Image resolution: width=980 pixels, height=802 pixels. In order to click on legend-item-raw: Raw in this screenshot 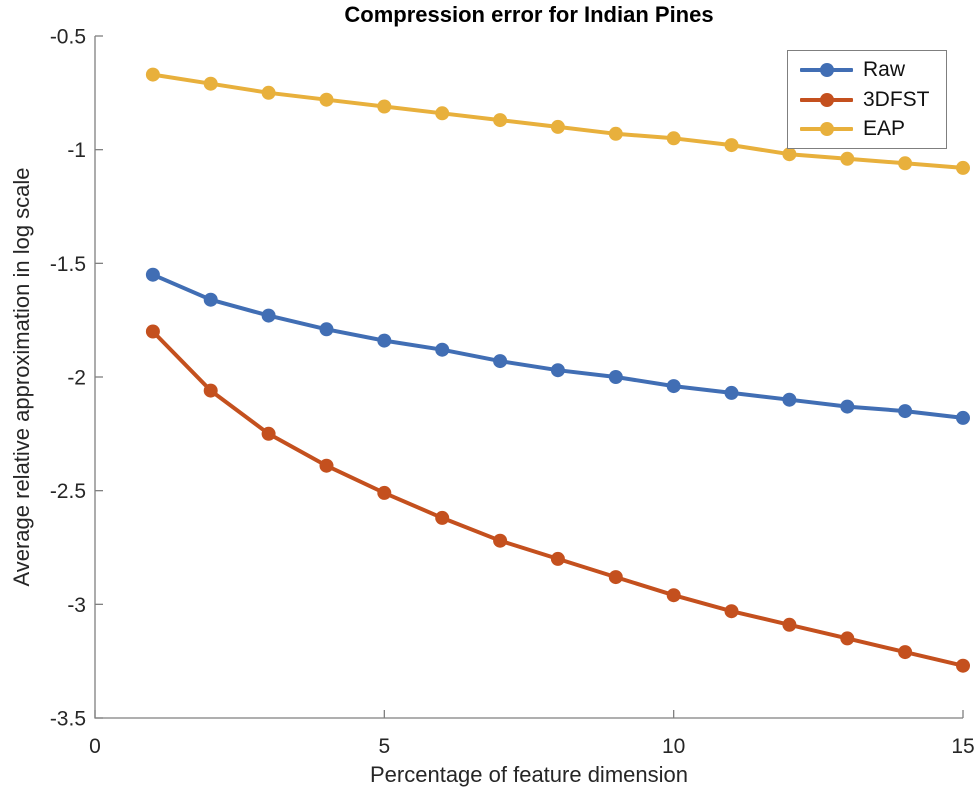, I will do `click(867, 70)`.